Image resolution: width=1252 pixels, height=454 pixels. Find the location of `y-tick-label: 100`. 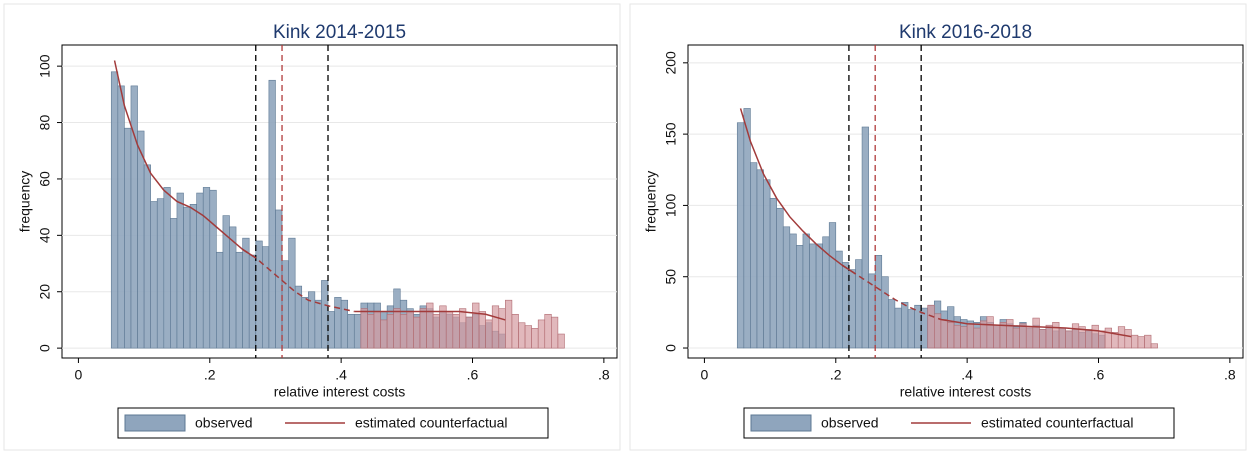

y-tick-label: 100 is located at coordinates (671, 206).